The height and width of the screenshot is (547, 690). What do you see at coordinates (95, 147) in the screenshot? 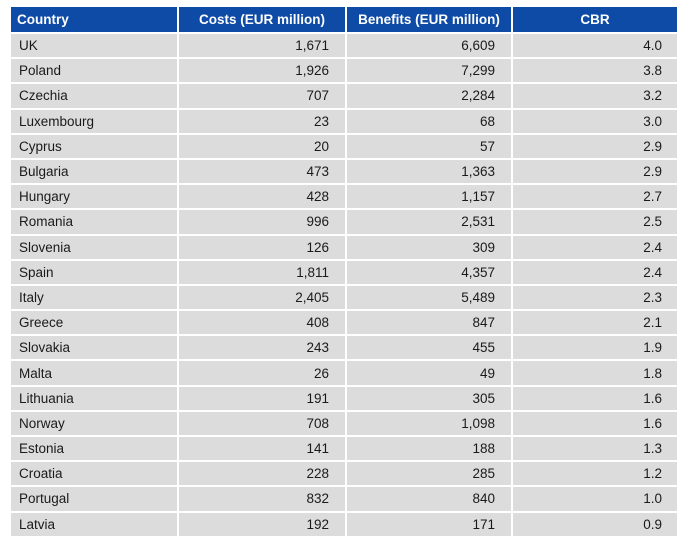
I see `country-cell: Cyprus` at bounding box center [95, 147].